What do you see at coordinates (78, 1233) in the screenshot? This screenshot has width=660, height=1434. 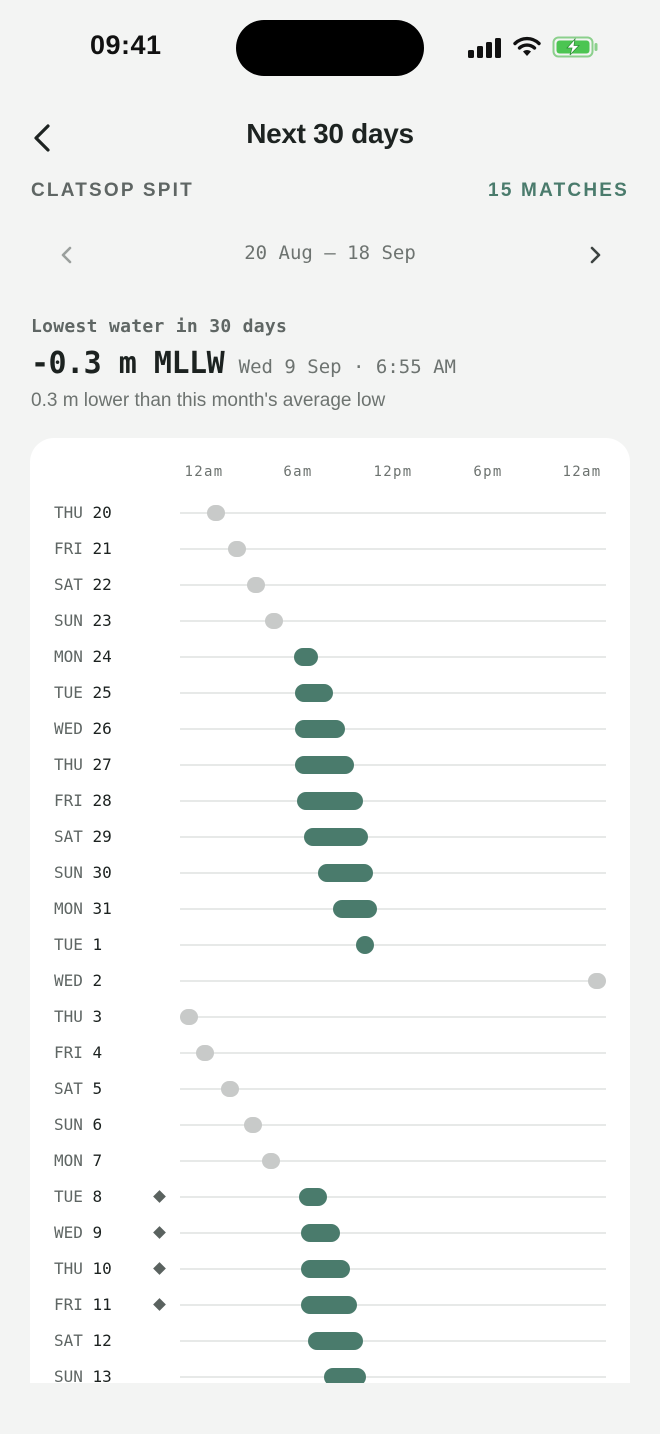 I see `day-label: WED 9` at bounding box center [78, 1233].